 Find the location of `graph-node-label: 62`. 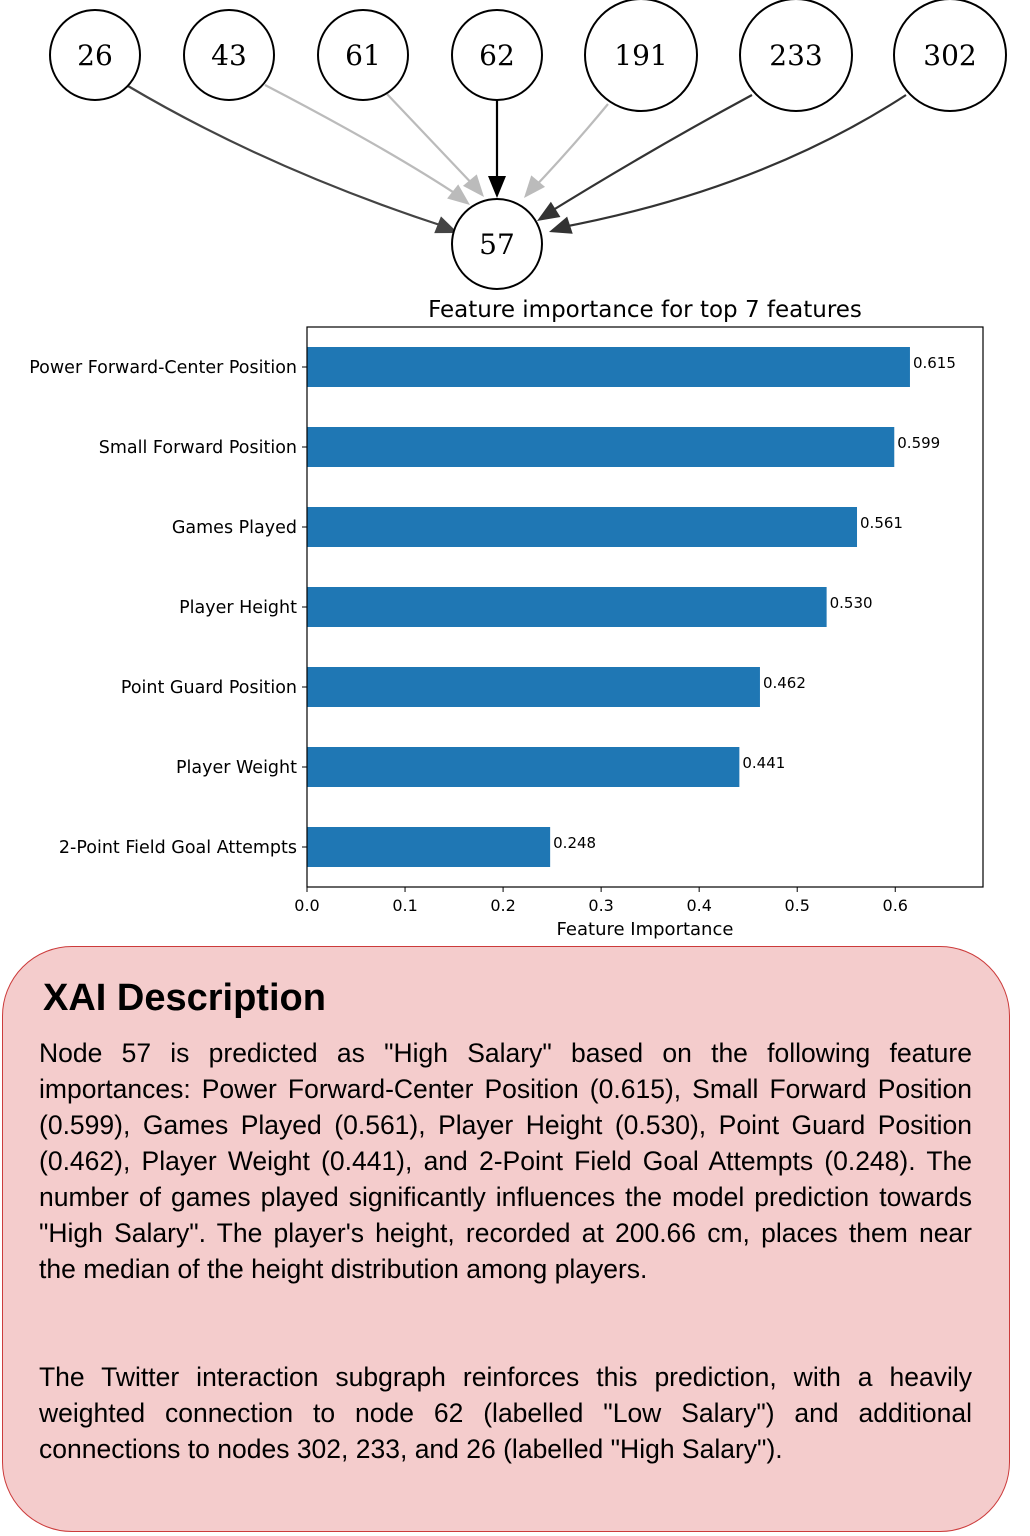

graph-node-label: 62 is located at coordinates (497, 55).